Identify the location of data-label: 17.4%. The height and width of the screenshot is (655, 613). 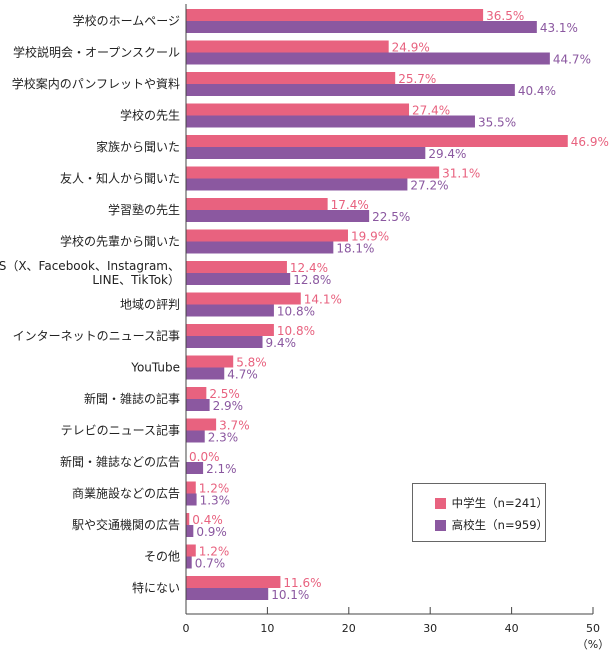
(350, 205).